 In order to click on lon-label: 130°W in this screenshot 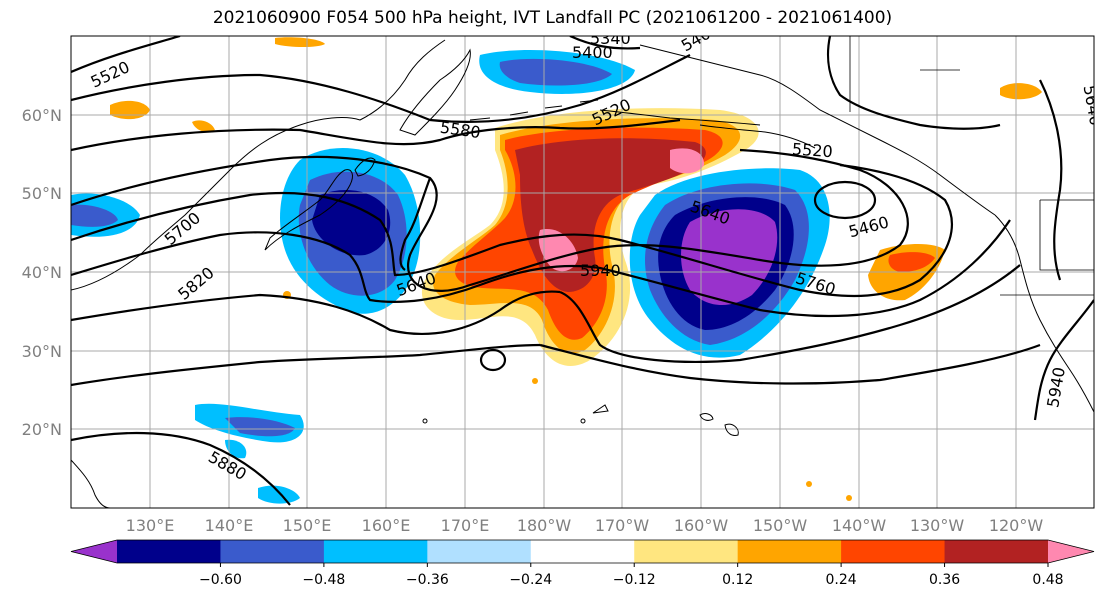, I will do `click(937, 525)`.